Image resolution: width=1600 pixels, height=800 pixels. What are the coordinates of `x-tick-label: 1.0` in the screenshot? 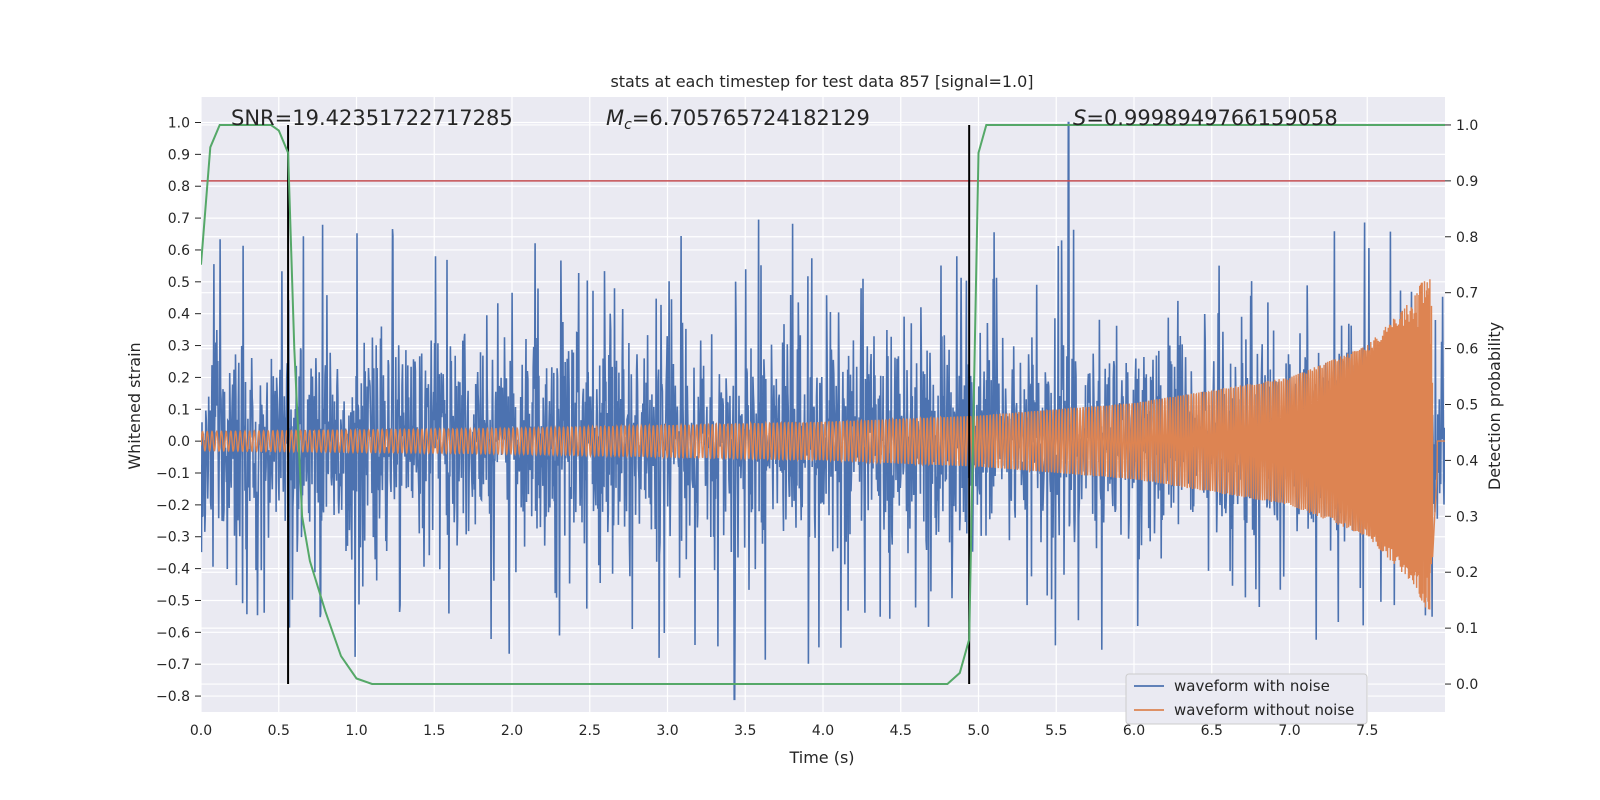 It's located at (356, 731).